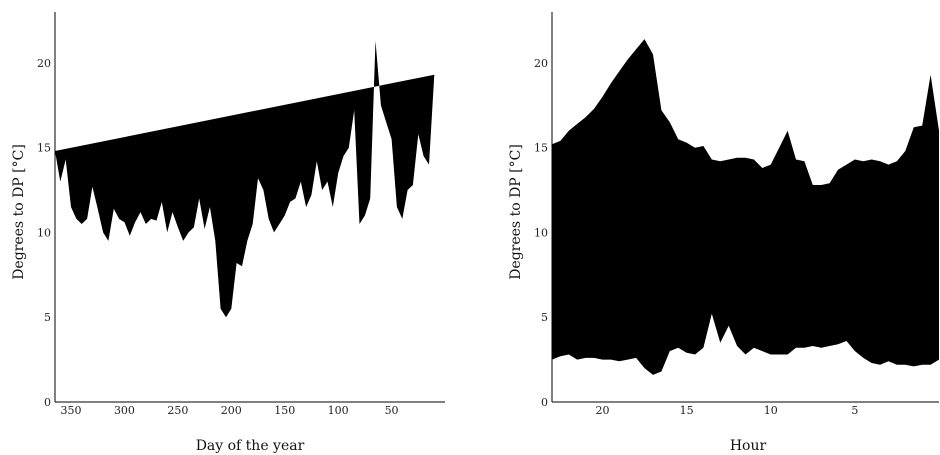  I want to click on x-tick-label: 10, so click(771, 410).